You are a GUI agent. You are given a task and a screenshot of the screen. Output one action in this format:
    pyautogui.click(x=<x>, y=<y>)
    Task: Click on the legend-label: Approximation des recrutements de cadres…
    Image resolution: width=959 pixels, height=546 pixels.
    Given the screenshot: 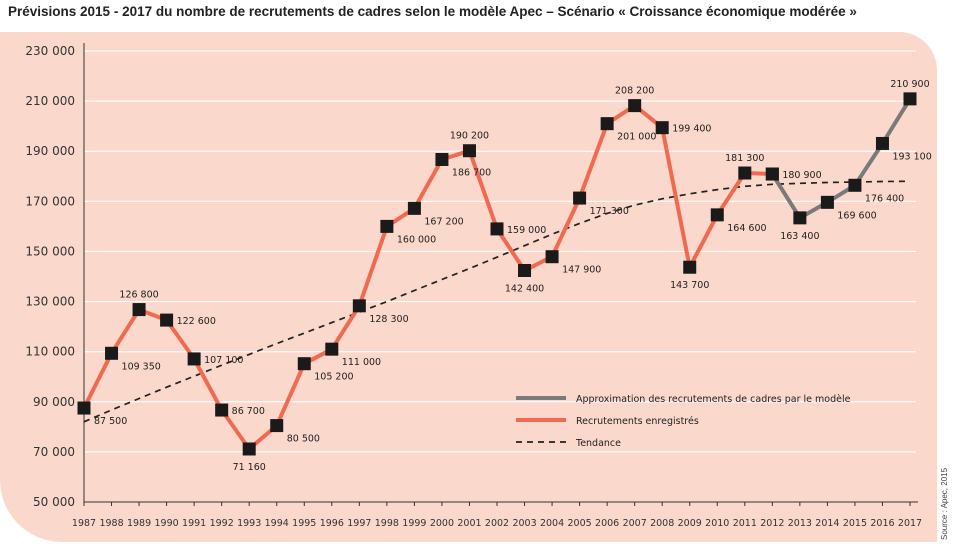 What is the action you would take?
    pyautogui.click(x=713, y=399)
    